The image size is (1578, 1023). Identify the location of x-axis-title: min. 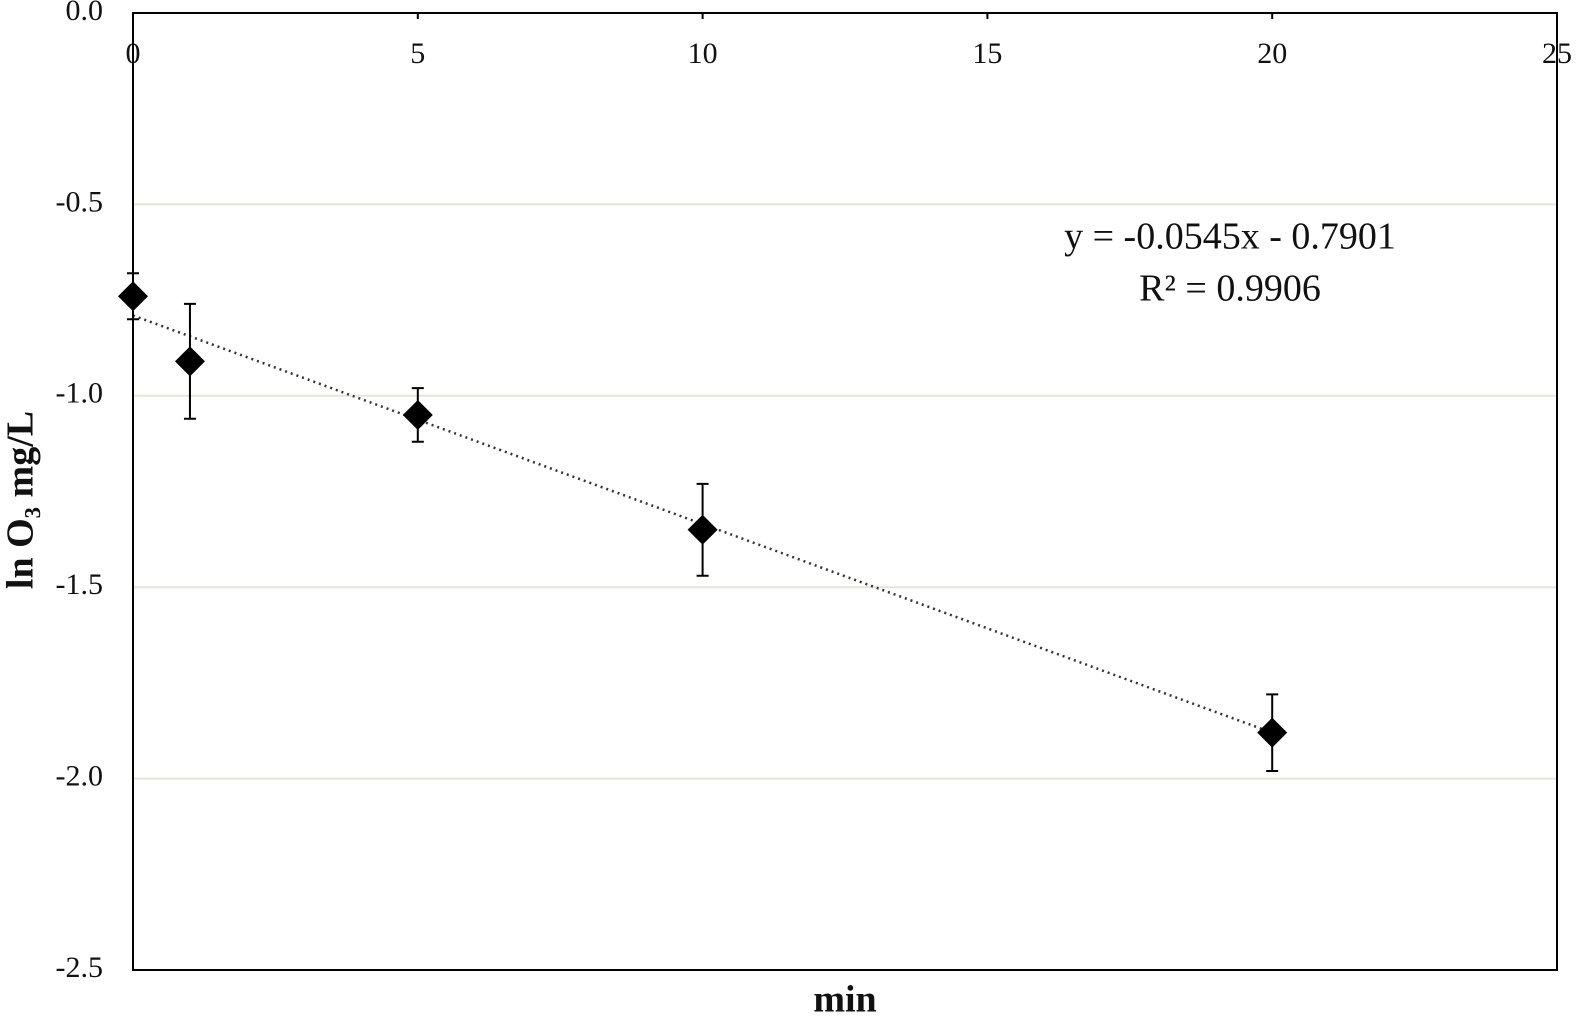
(844, 1000).